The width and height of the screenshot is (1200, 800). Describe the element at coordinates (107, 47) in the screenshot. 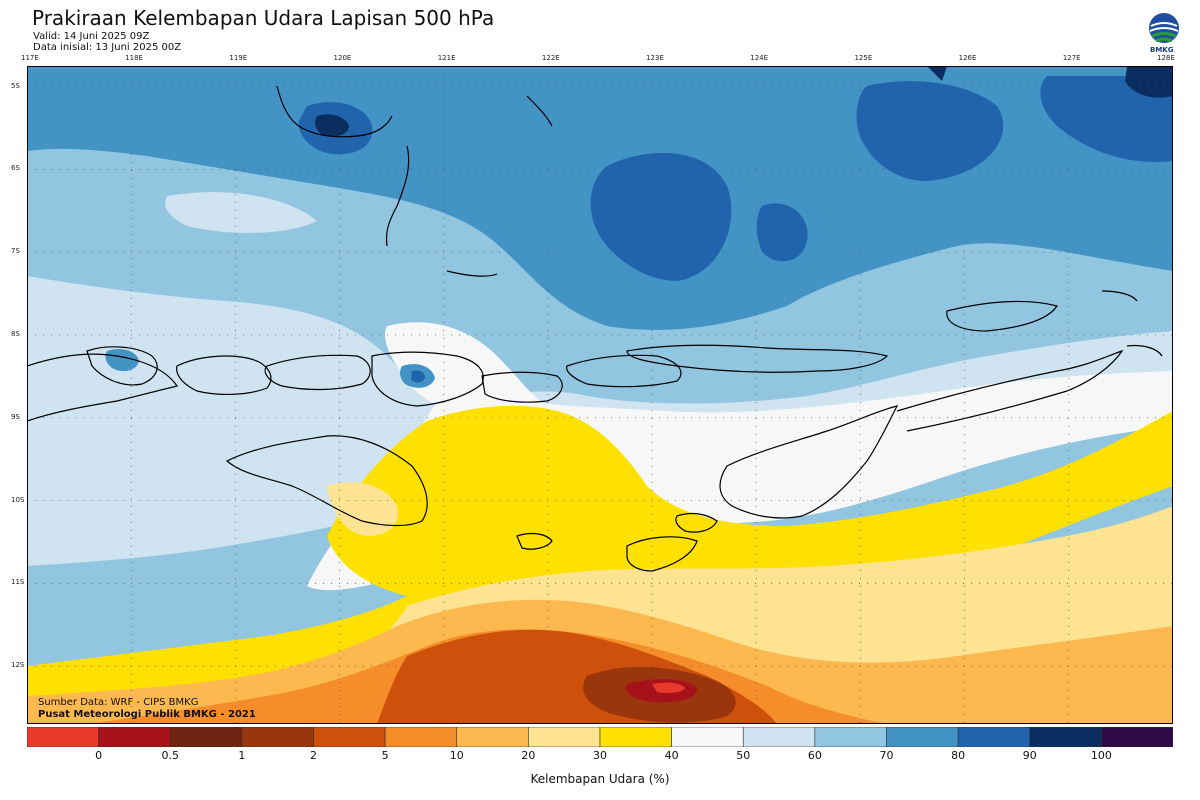

I see `init-time: Data inisial: 13 Juni 2025 00Z` at that location.